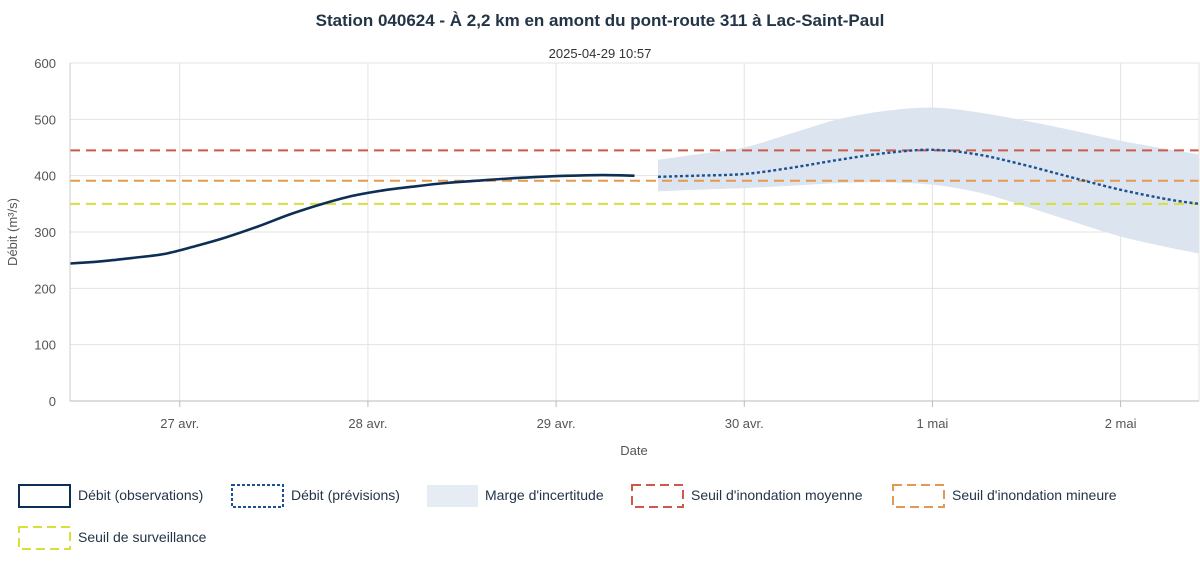 The image size is (1200, 562). I want to click on legend-item: Débit (observations), so click(110, 496).